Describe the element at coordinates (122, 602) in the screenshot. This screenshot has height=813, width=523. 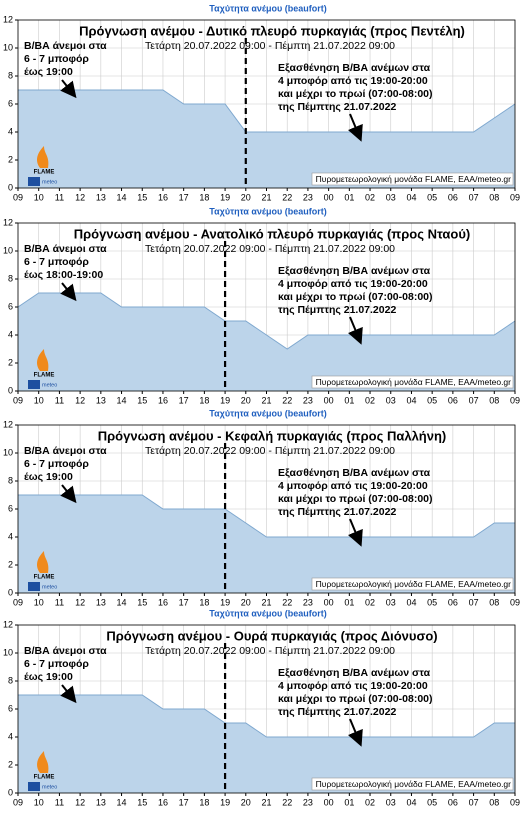
I see `x-tick-label: 14` at that location.